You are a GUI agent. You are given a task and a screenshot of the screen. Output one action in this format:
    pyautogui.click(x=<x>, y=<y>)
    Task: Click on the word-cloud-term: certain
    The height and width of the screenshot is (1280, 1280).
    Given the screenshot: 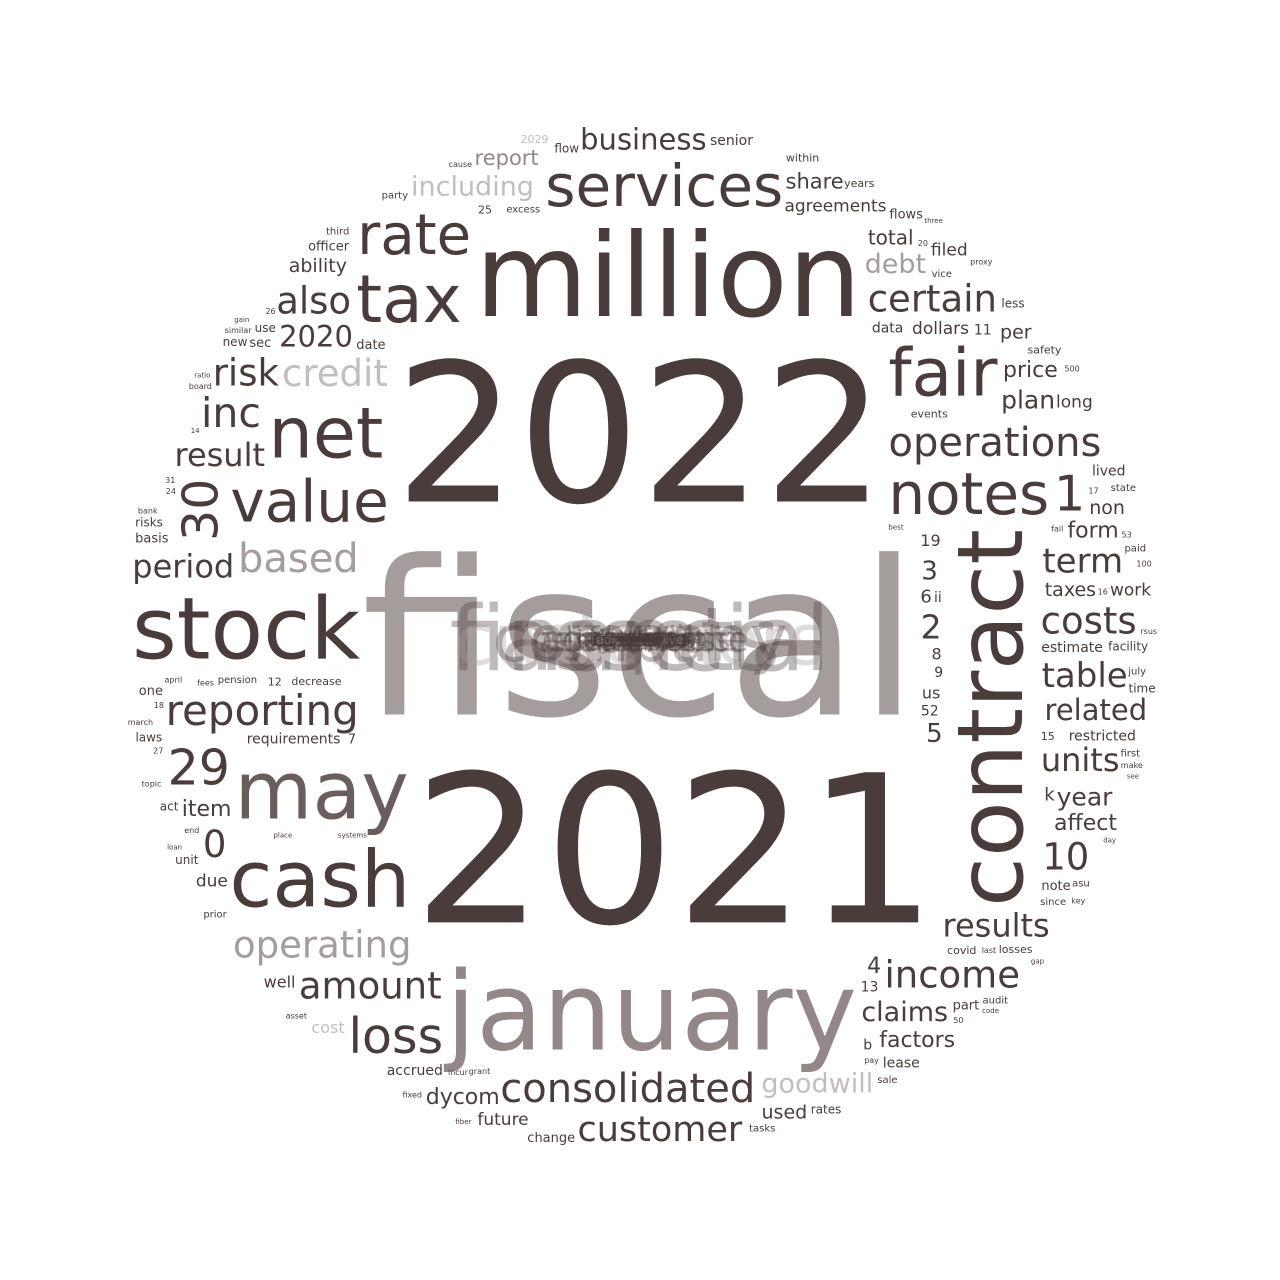 What is the action you would take?
    pyautogui.click(x=932, y=299)
    